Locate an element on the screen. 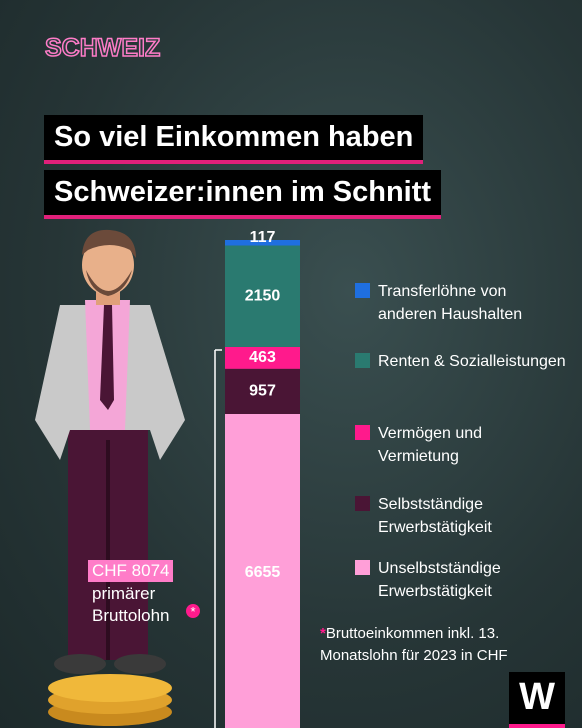 The height and width of the screenshot is (728, 582). title-line: Schweizer:innen im Schnitt is located at coordinates (243, 194).